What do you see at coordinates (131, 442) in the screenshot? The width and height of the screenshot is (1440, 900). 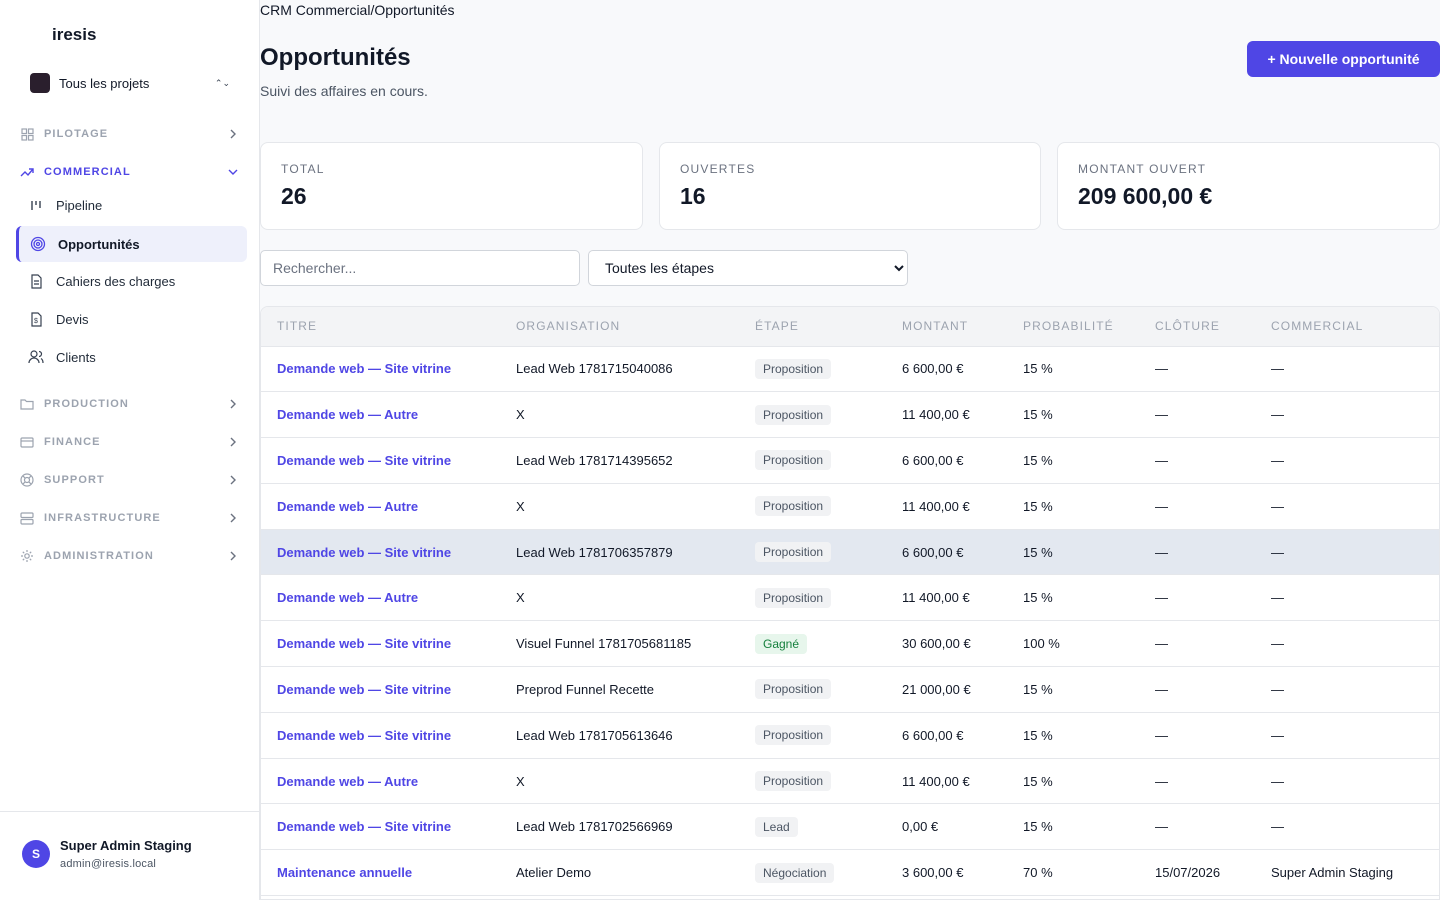 I see `nav-section-finance: FINANCE` at bounding box center [131, 442].